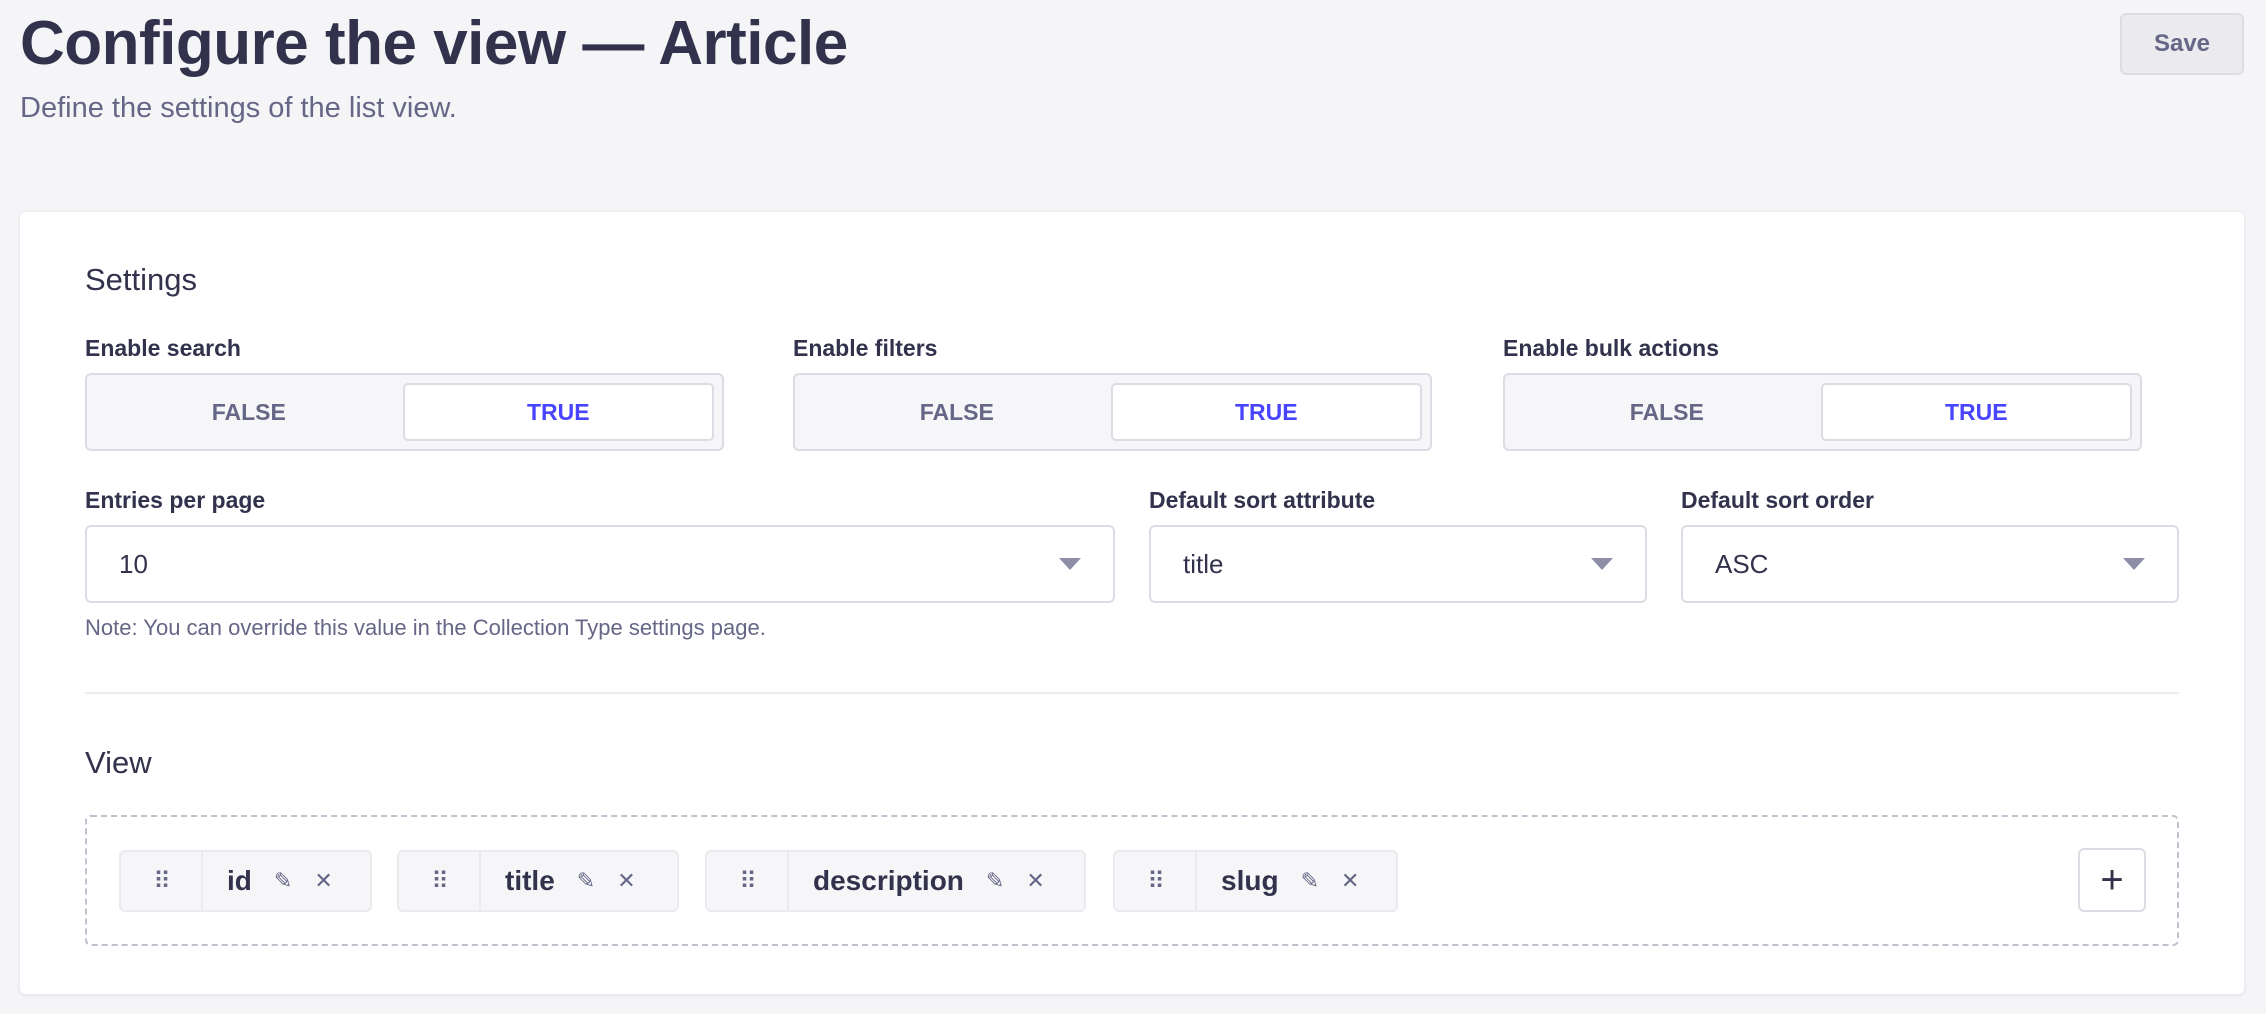  What do you see at coordinates (2182, 44) in the screenshot?
I see `save-button: Save` at bounding box center [2182, 44].